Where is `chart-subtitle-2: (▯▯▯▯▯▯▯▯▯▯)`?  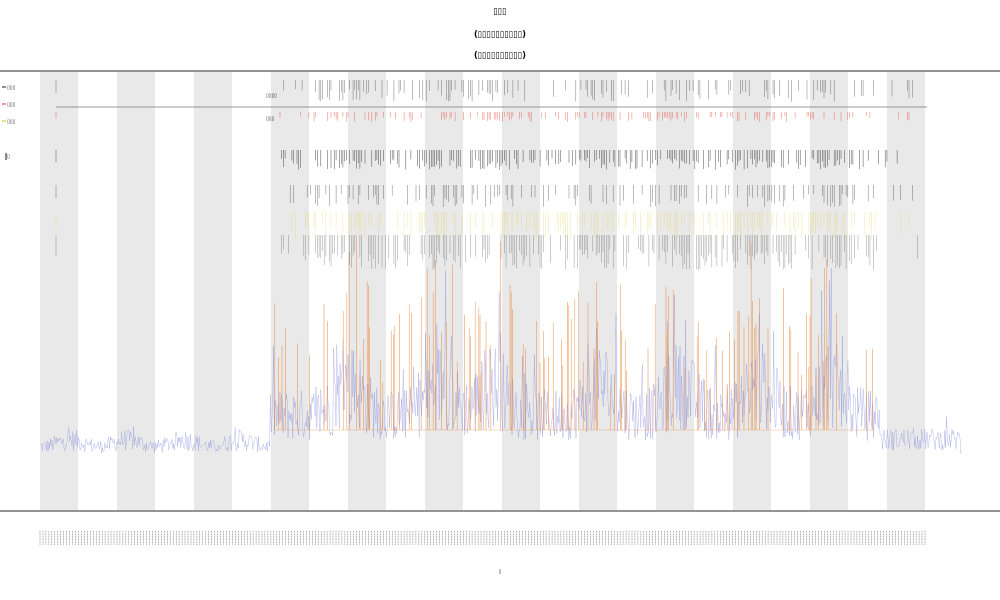
chart-subtitle-2: (▯▯▯▯▯▯▯▯▯▯) is located at coordinates (500, 56).